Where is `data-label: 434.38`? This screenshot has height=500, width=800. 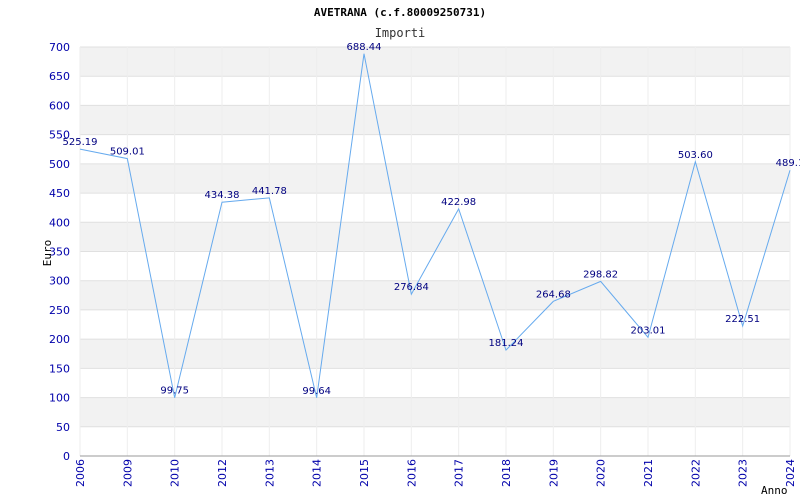 data-label: 434.38 is located at coordinates (222, 195).